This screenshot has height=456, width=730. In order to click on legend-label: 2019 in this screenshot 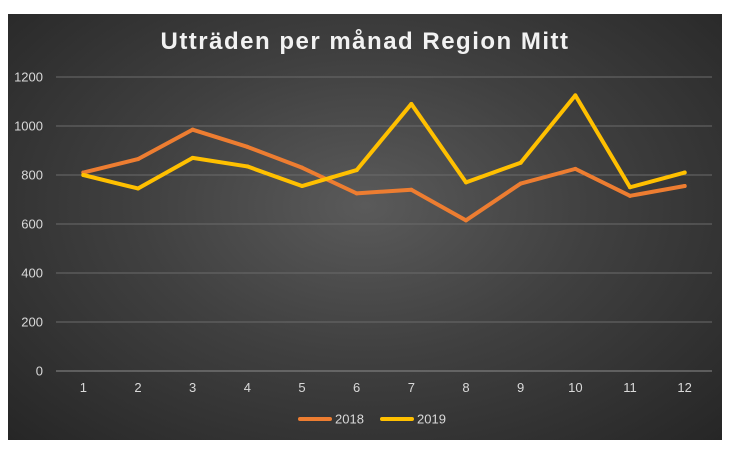, I will do `click(431, 419)`.